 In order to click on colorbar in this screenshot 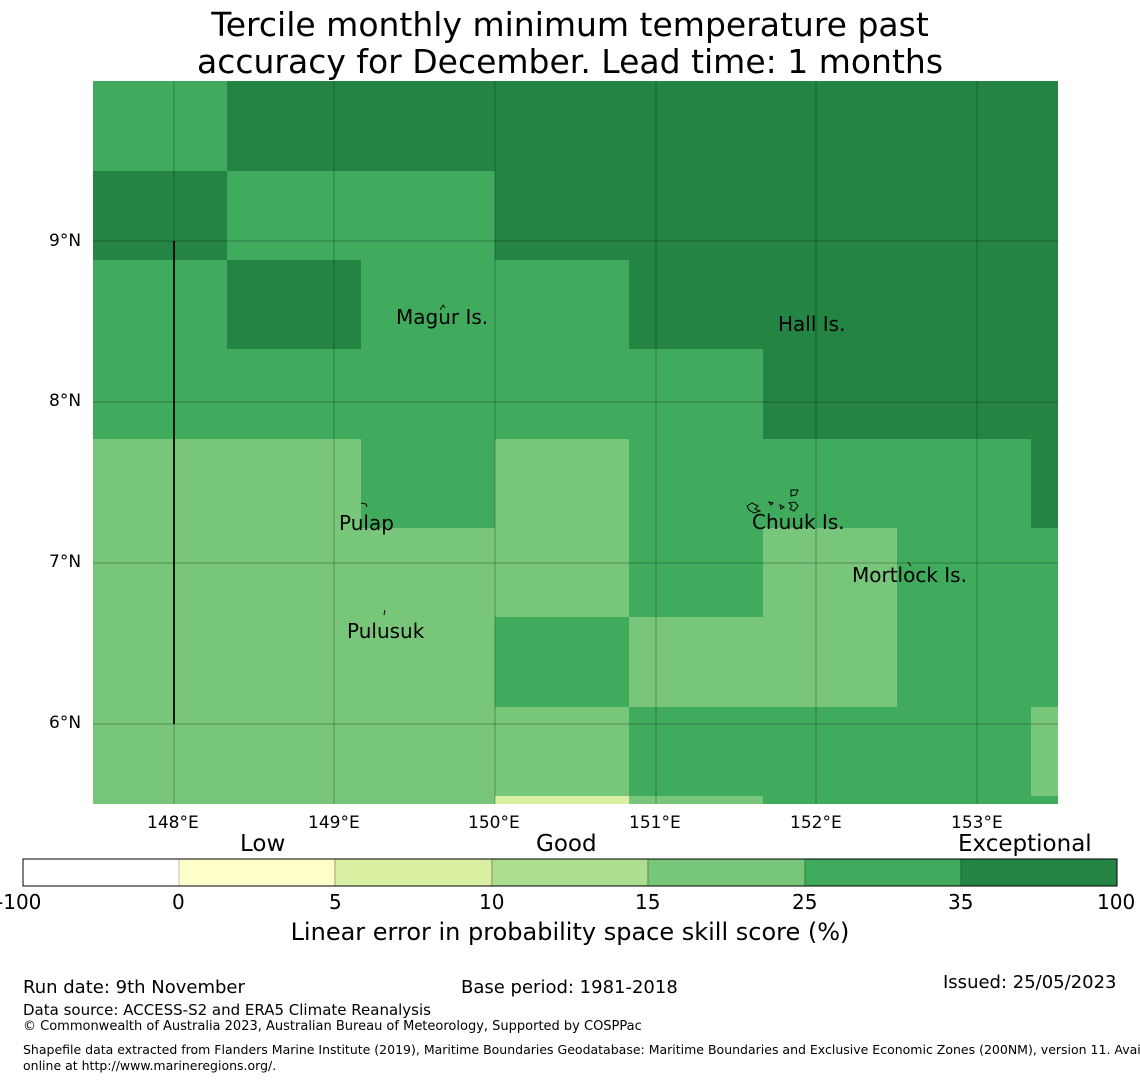, I will do `click(570, 872)`.